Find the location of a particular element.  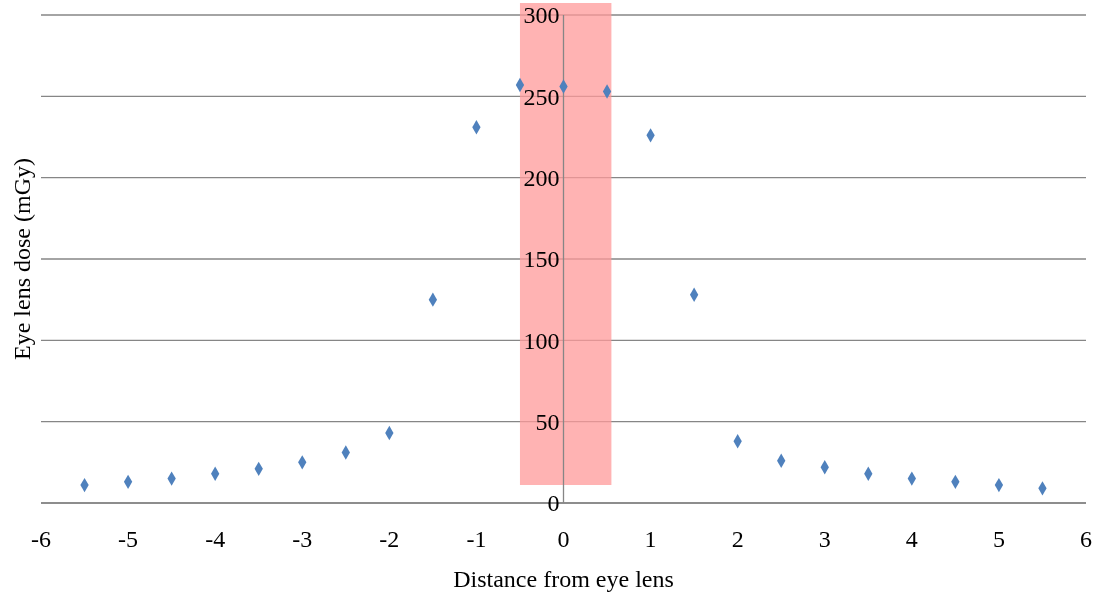

y-tick-label: 100 is located at coordinates (541, 340).